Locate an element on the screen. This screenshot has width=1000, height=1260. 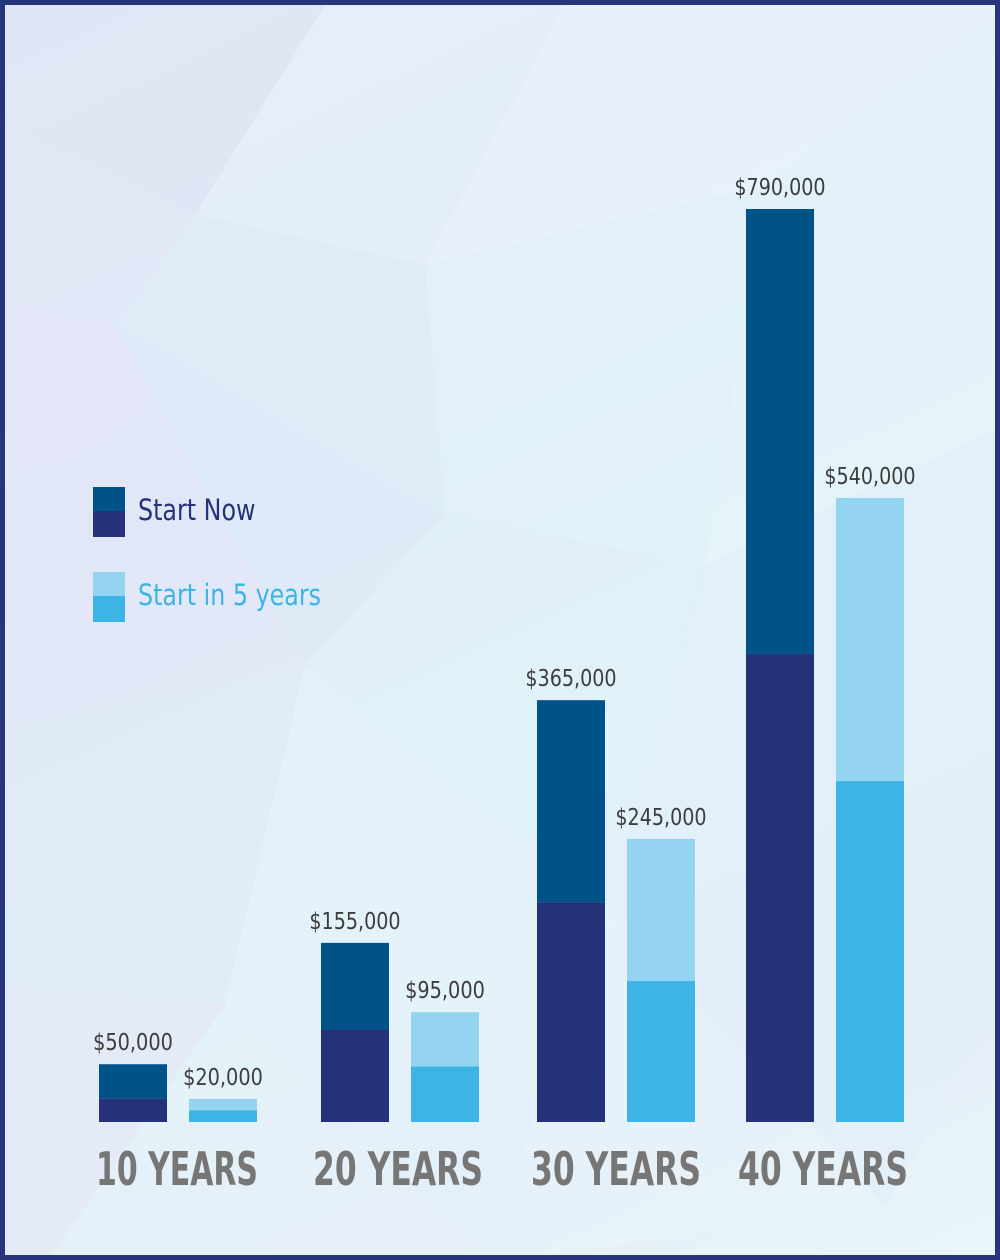
value-label-start-now-20-years: $155,000 is located at coordinates (354, 922).